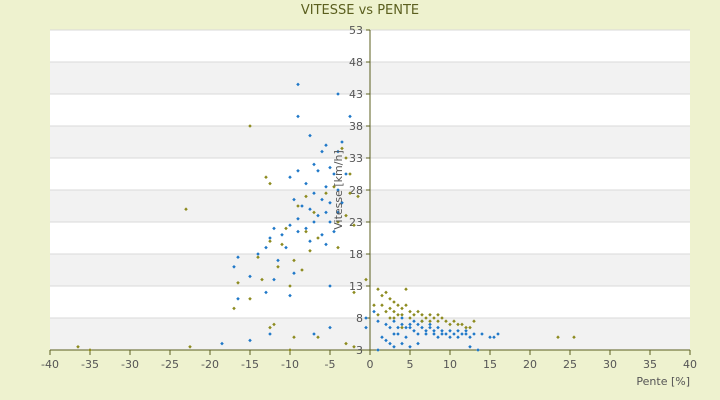  What do you see at coordinates (90, 364) in the screenshot?
I see `x-tick-label: -35` at bounding box center [90, 364].